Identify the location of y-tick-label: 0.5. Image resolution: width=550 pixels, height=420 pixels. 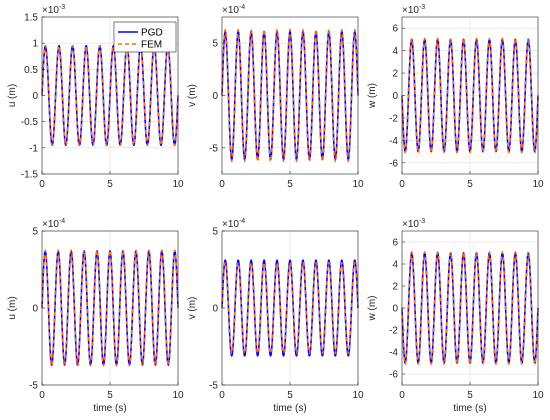
(31, 70).